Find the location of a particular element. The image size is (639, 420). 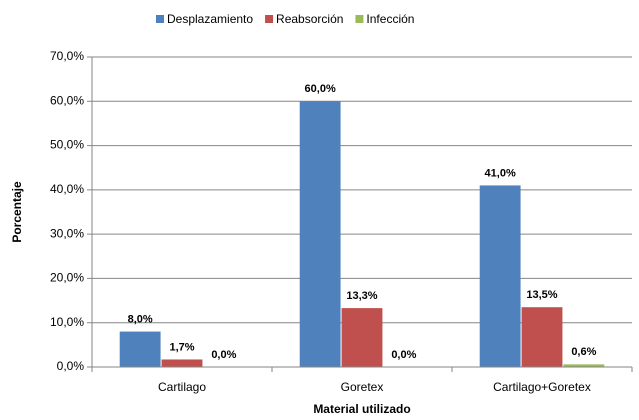

value-label: 13,3% is located at coordinates (361, 296).